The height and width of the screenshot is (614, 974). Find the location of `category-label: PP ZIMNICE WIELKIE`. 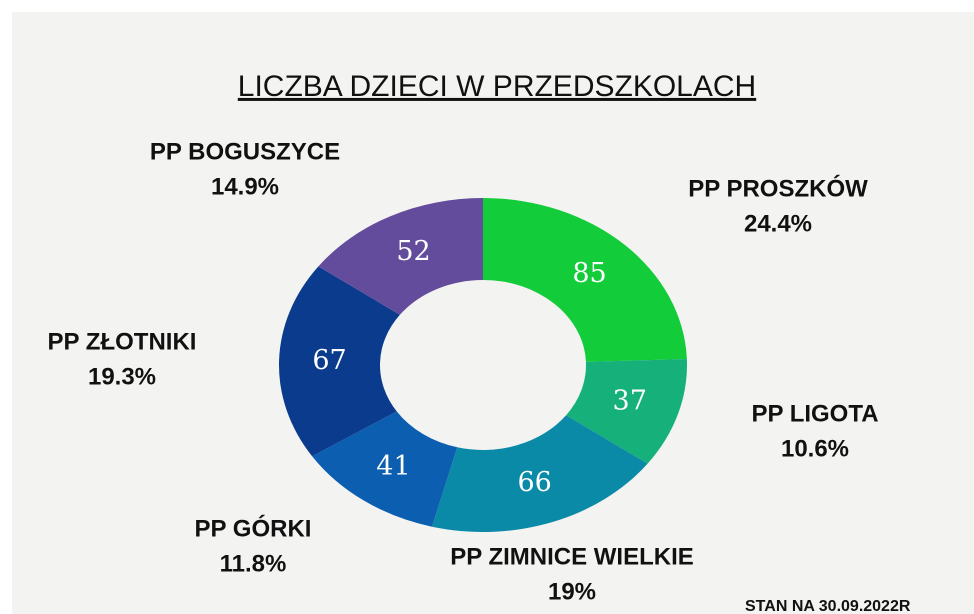

category-label: PP ZIMNICE WIELKIE is located at coordinates (572, 556).